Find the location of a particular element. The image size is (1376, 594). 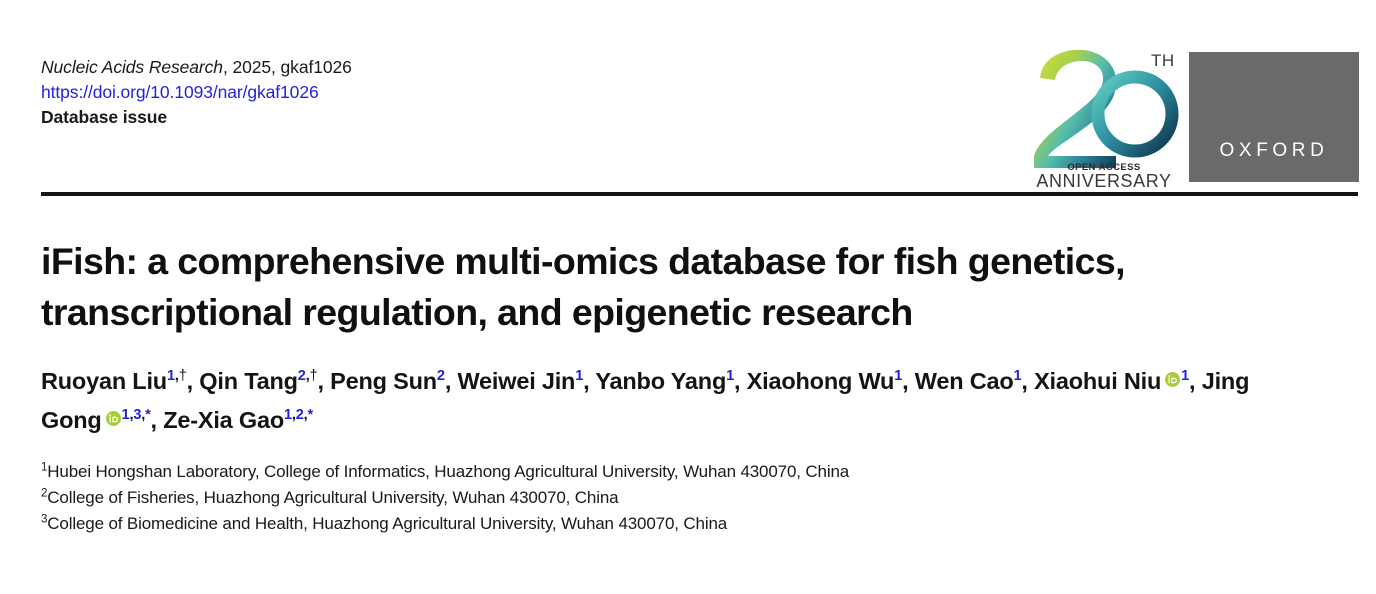

journal-citation-line: Nucleic Acids Research, 2025, gkaf1026 is located at coordinates (196, 67).